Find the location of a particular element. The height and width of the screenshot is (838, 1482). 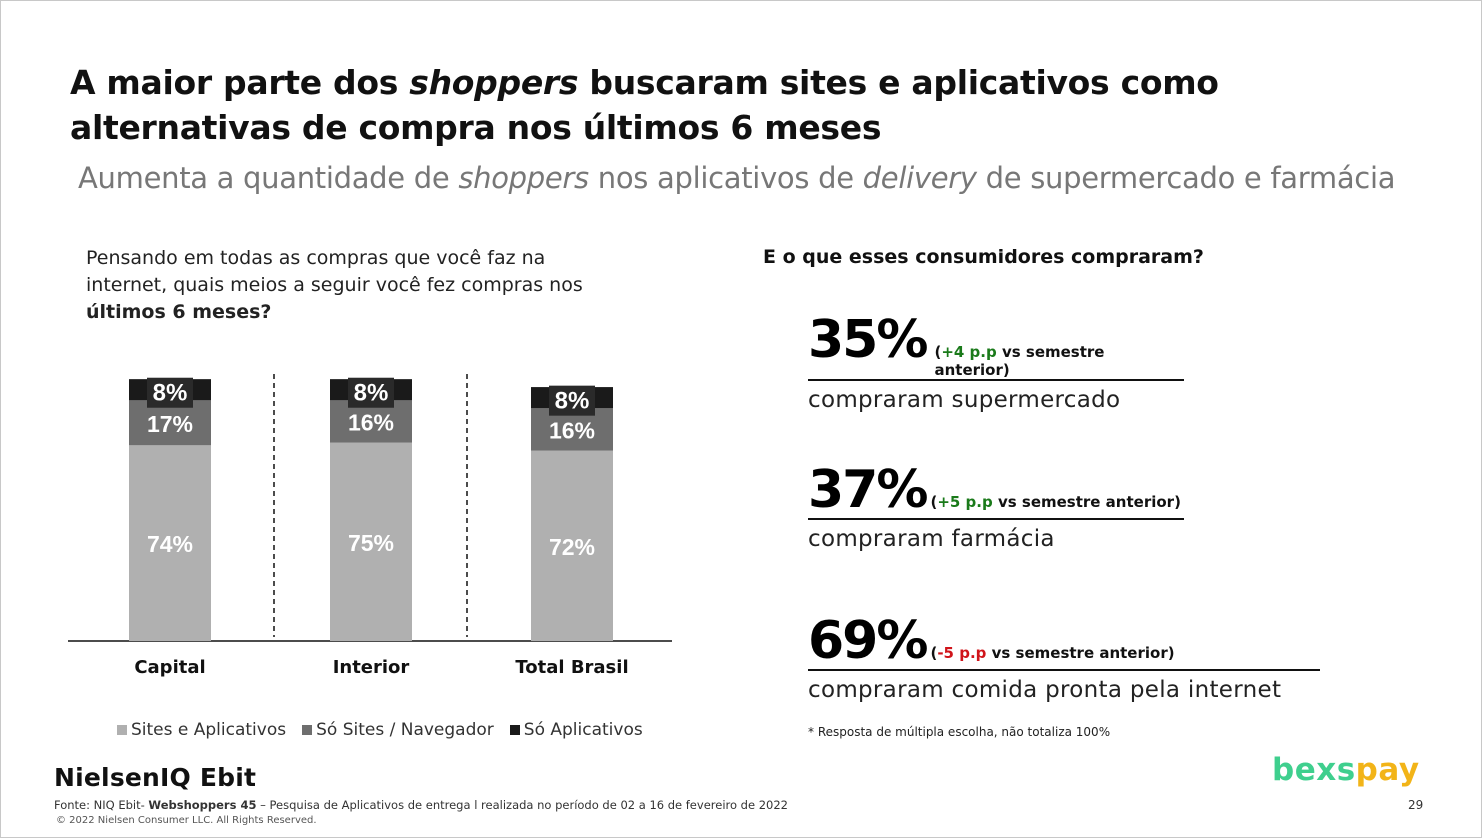

source-bold: Webshoppers 45 is located at coordinates (202, 805).